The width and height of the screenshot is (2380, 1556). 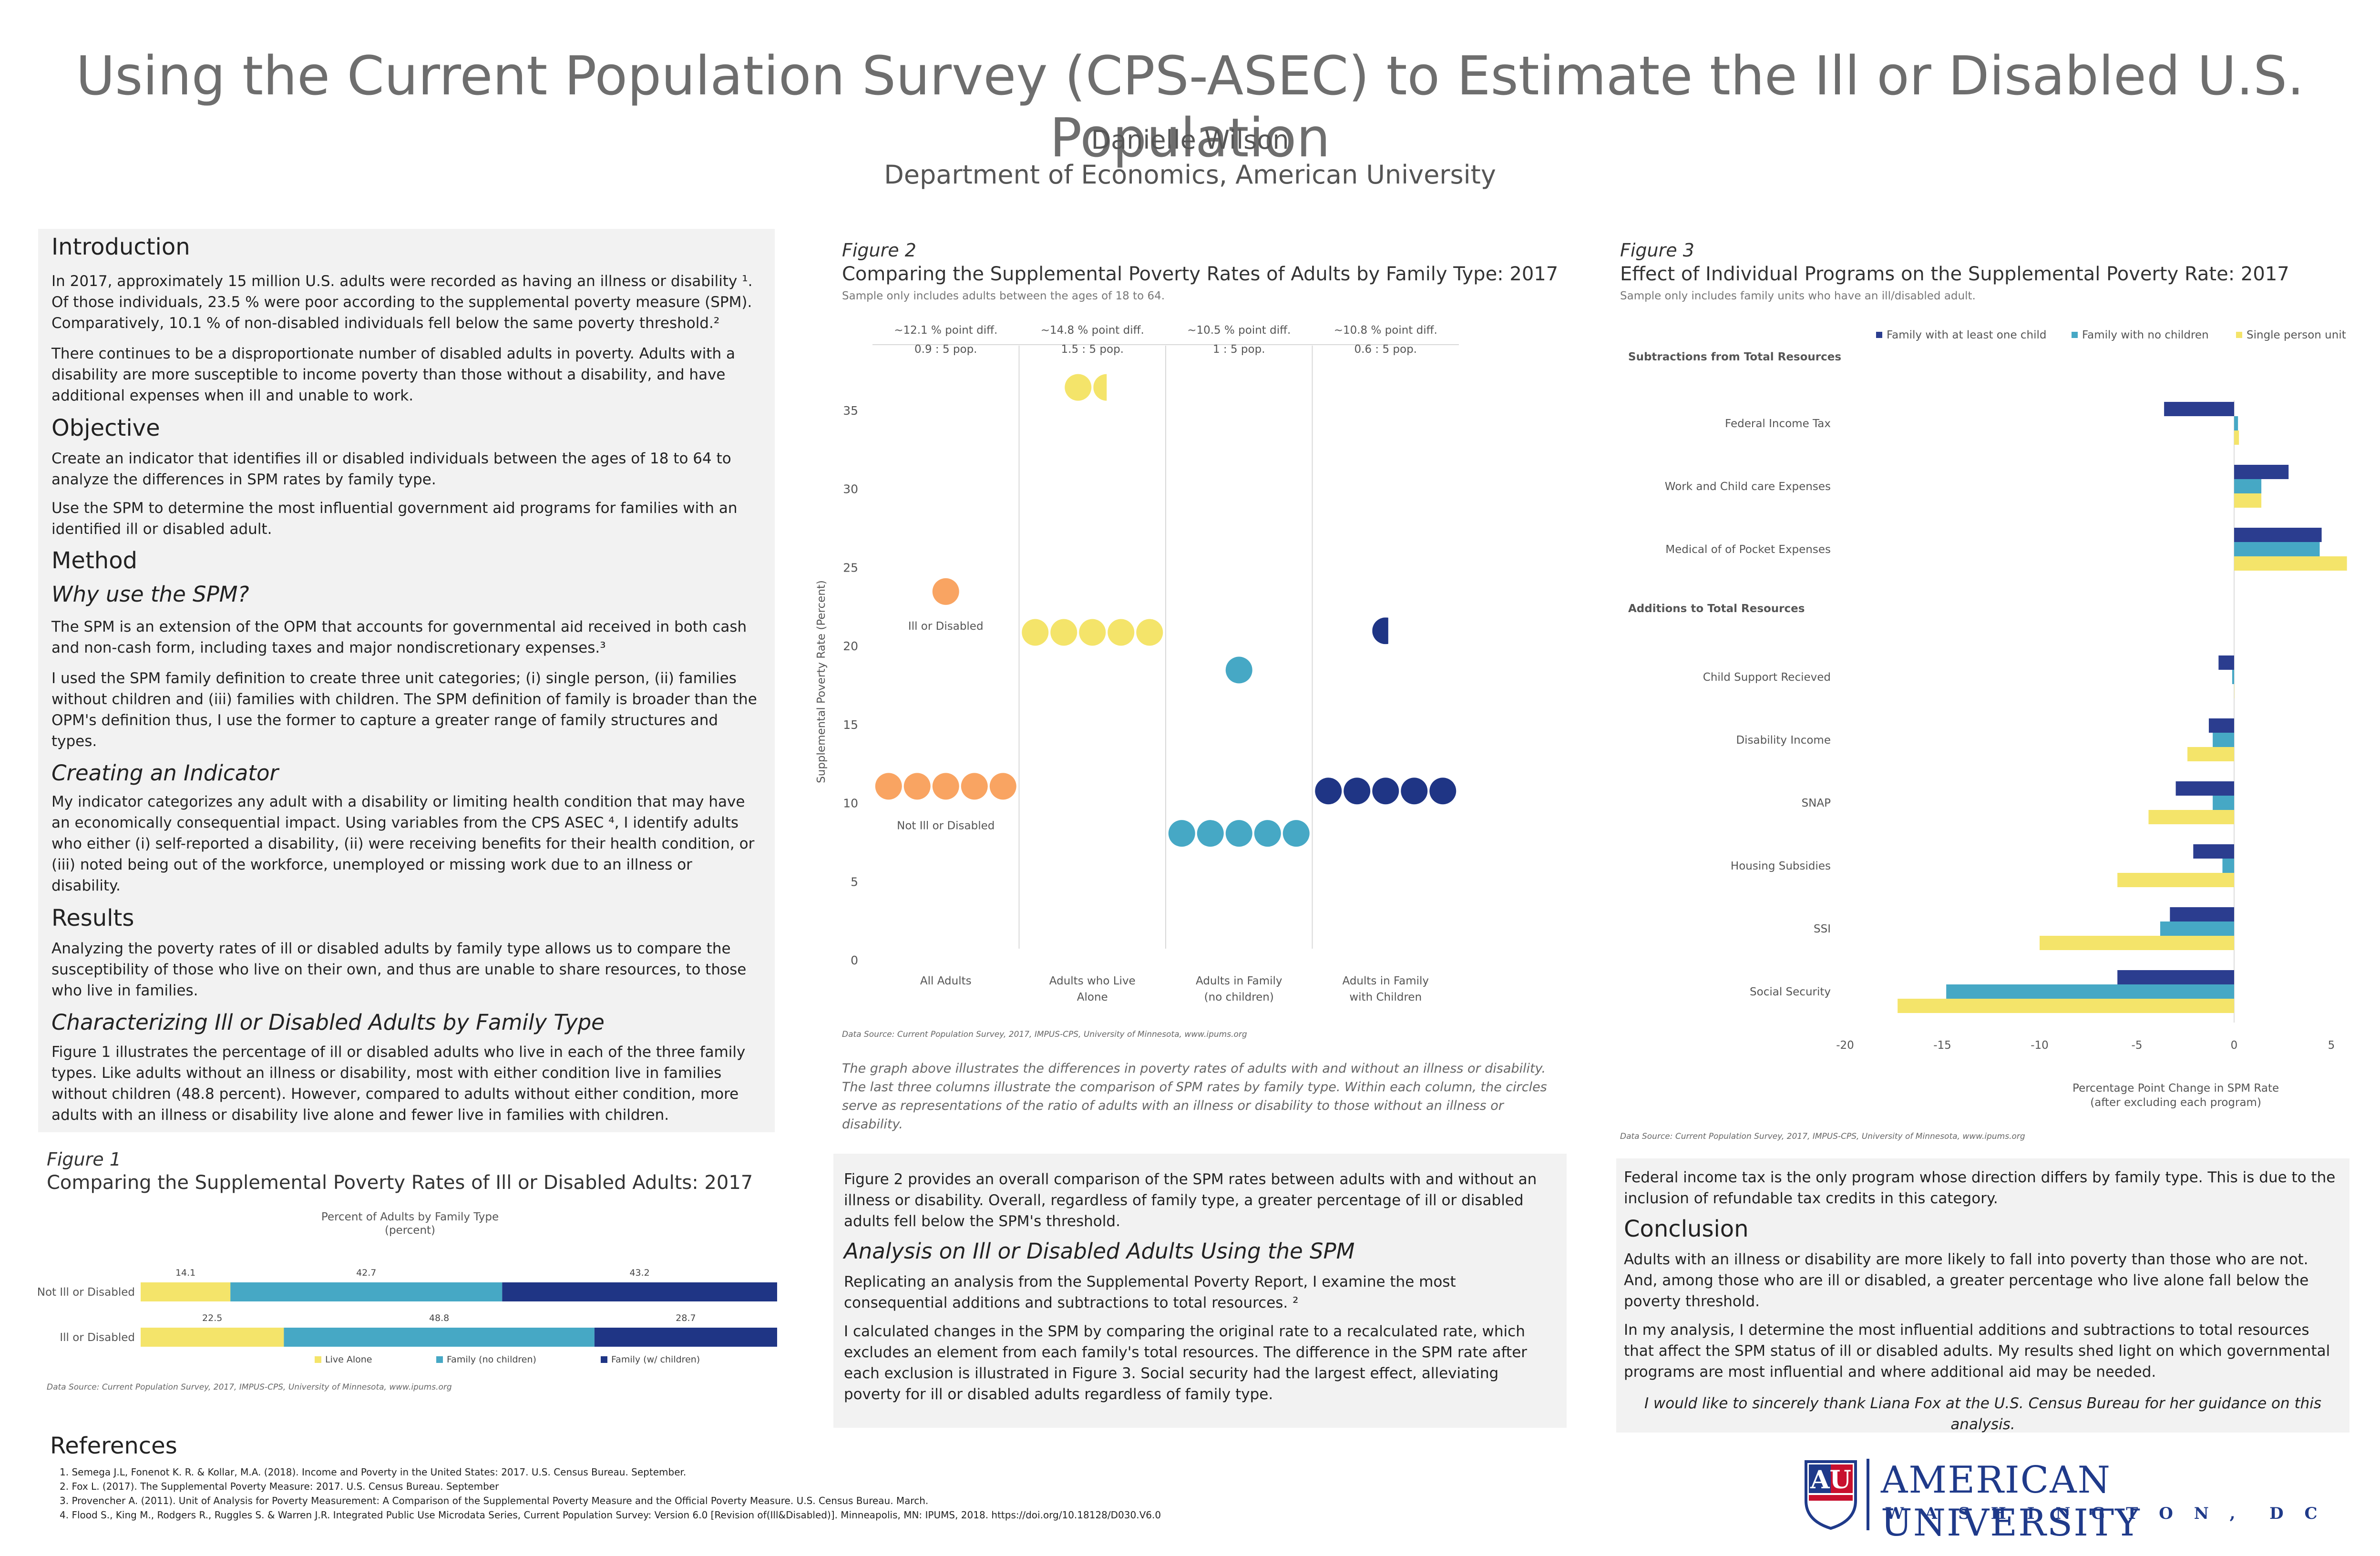 What do you see at coordinates (1239, 349) in the screenshot?
I see `fig2-ratio-label: 1 : 5 pop.` at bounding box center [1239, 349].